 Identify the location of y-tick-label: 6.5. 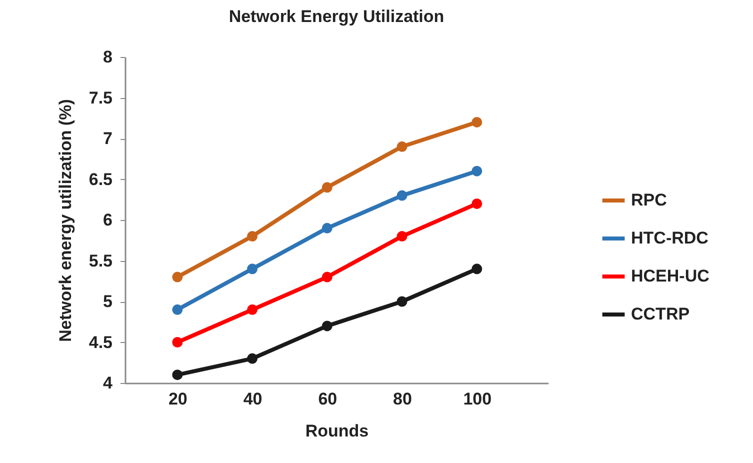
(100, 179).